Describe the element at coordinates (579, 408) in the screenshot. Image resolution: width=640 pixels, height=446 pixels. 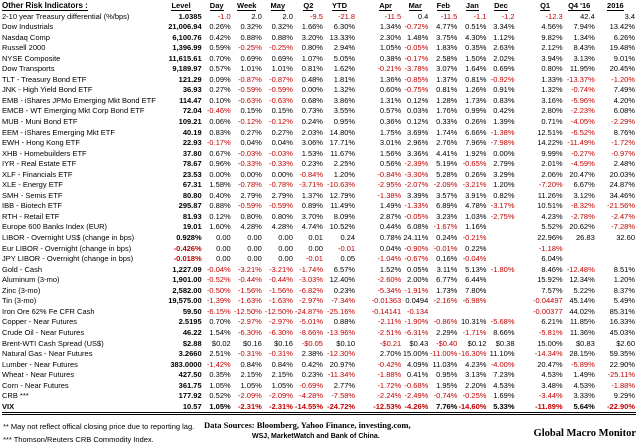
I see `cell: 5.64%` at that location.